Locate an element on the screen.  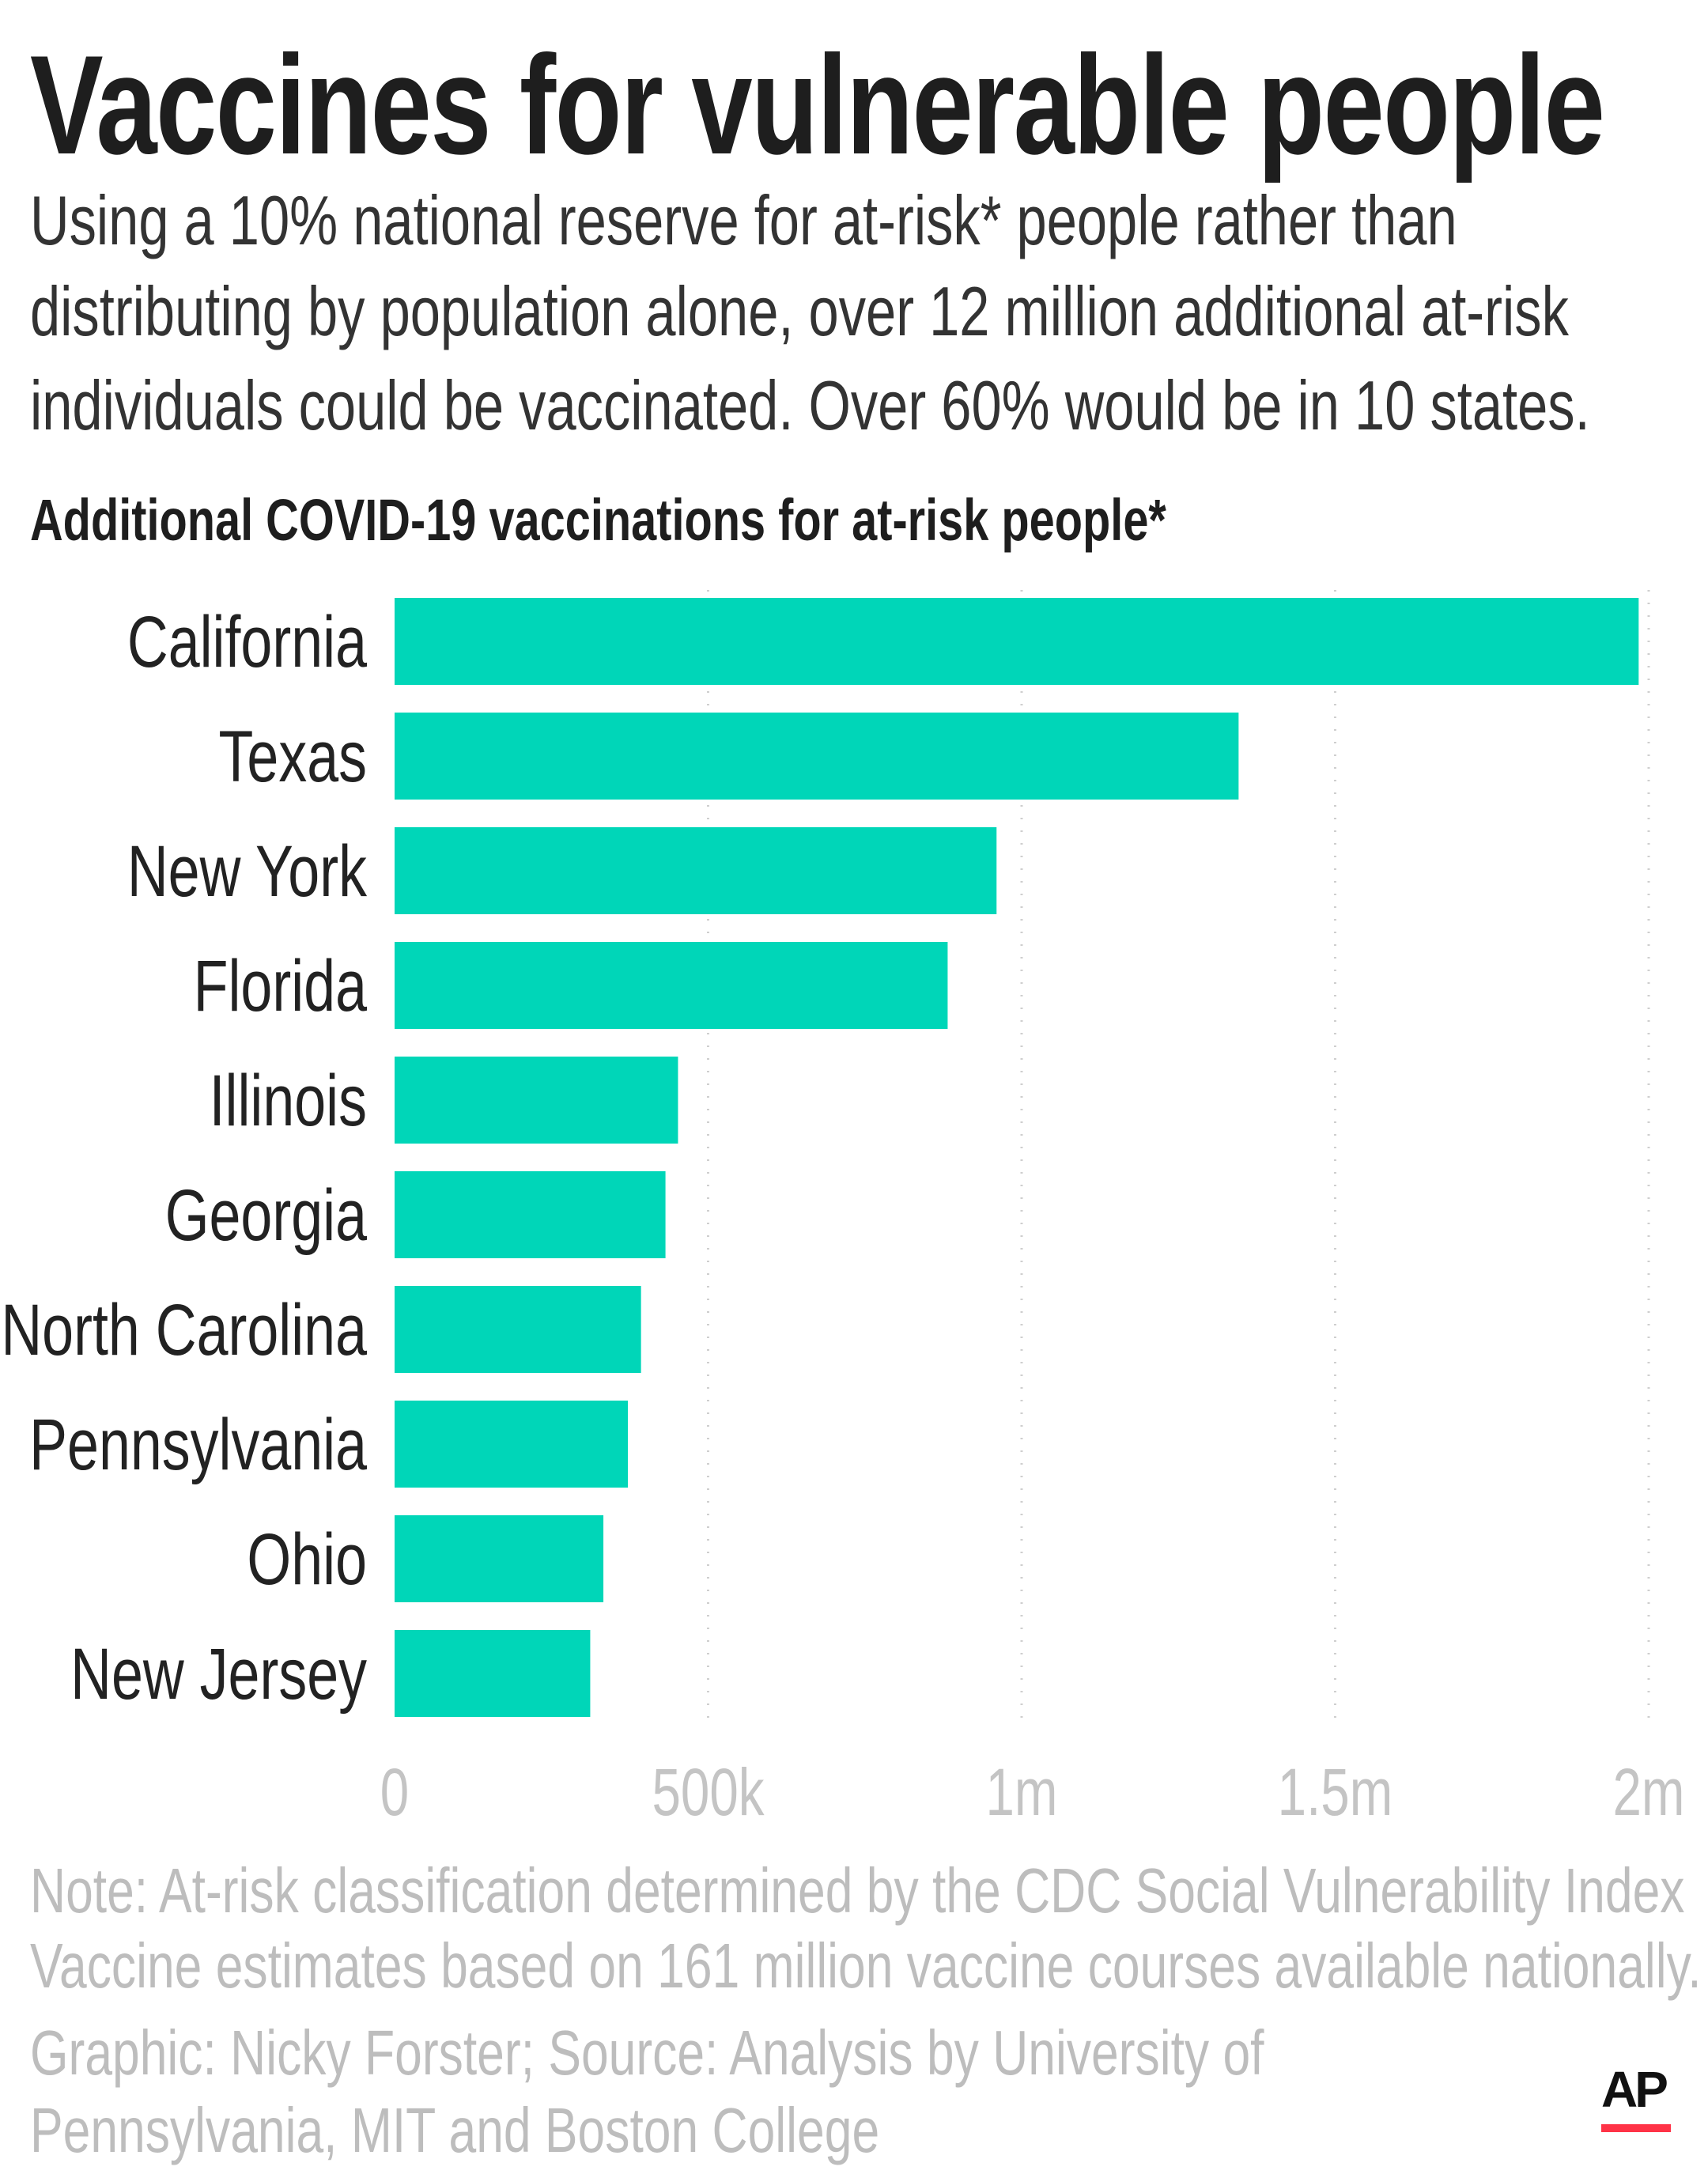
category-label: Georgia is located at coordinates (266, 1215).